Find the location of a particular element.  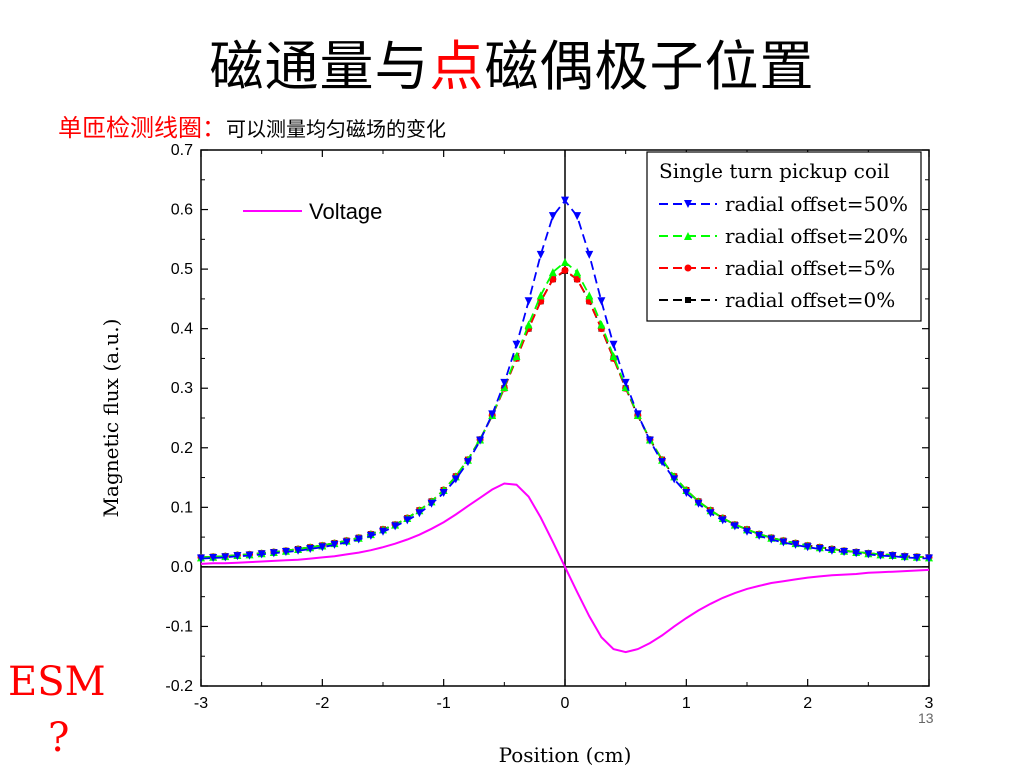

x-tick-label: -3 is located at coordinates (201, 703).